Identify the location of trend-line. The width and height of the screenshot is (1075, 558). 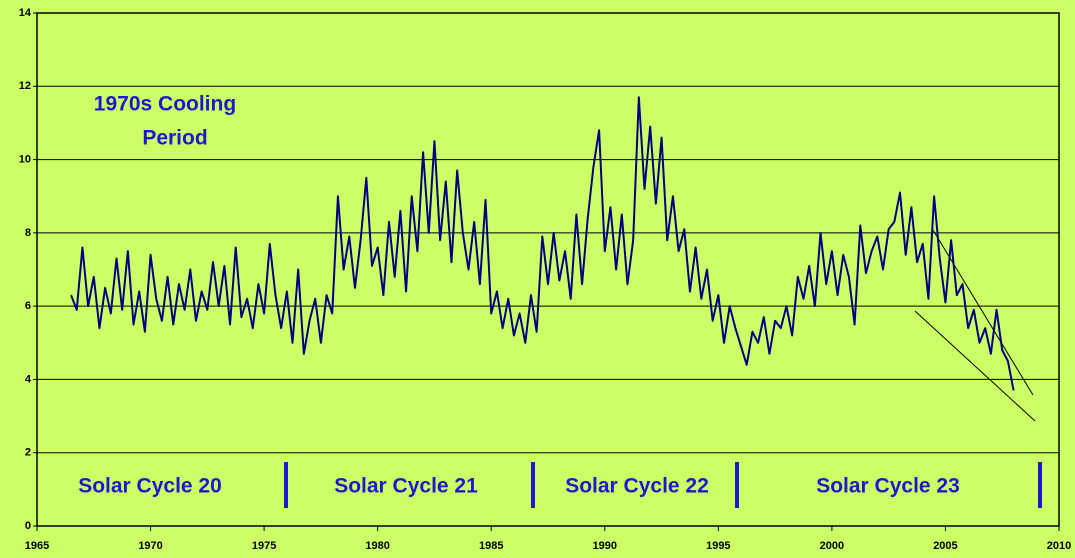
(975, 366).